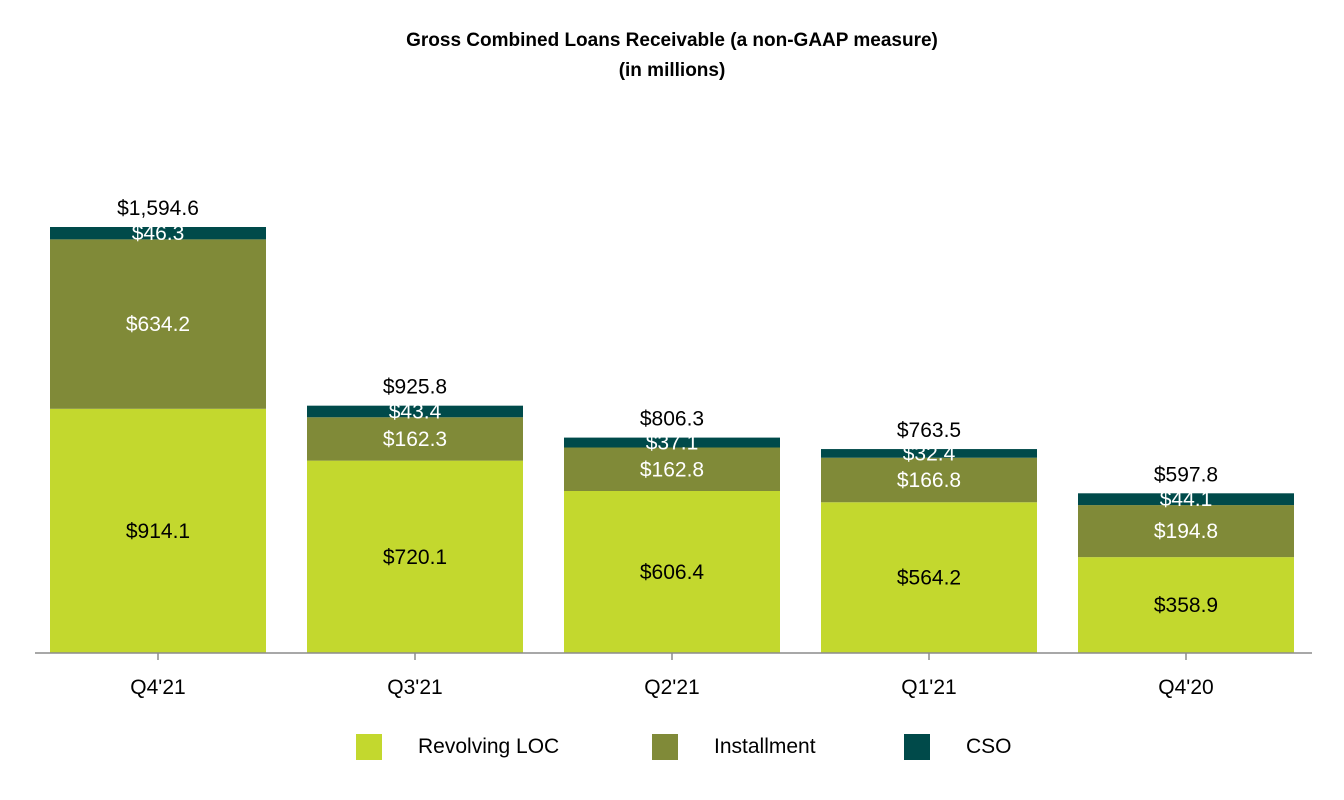  I want to click on data-label-installment-0: $634.2, so click(158, 324).